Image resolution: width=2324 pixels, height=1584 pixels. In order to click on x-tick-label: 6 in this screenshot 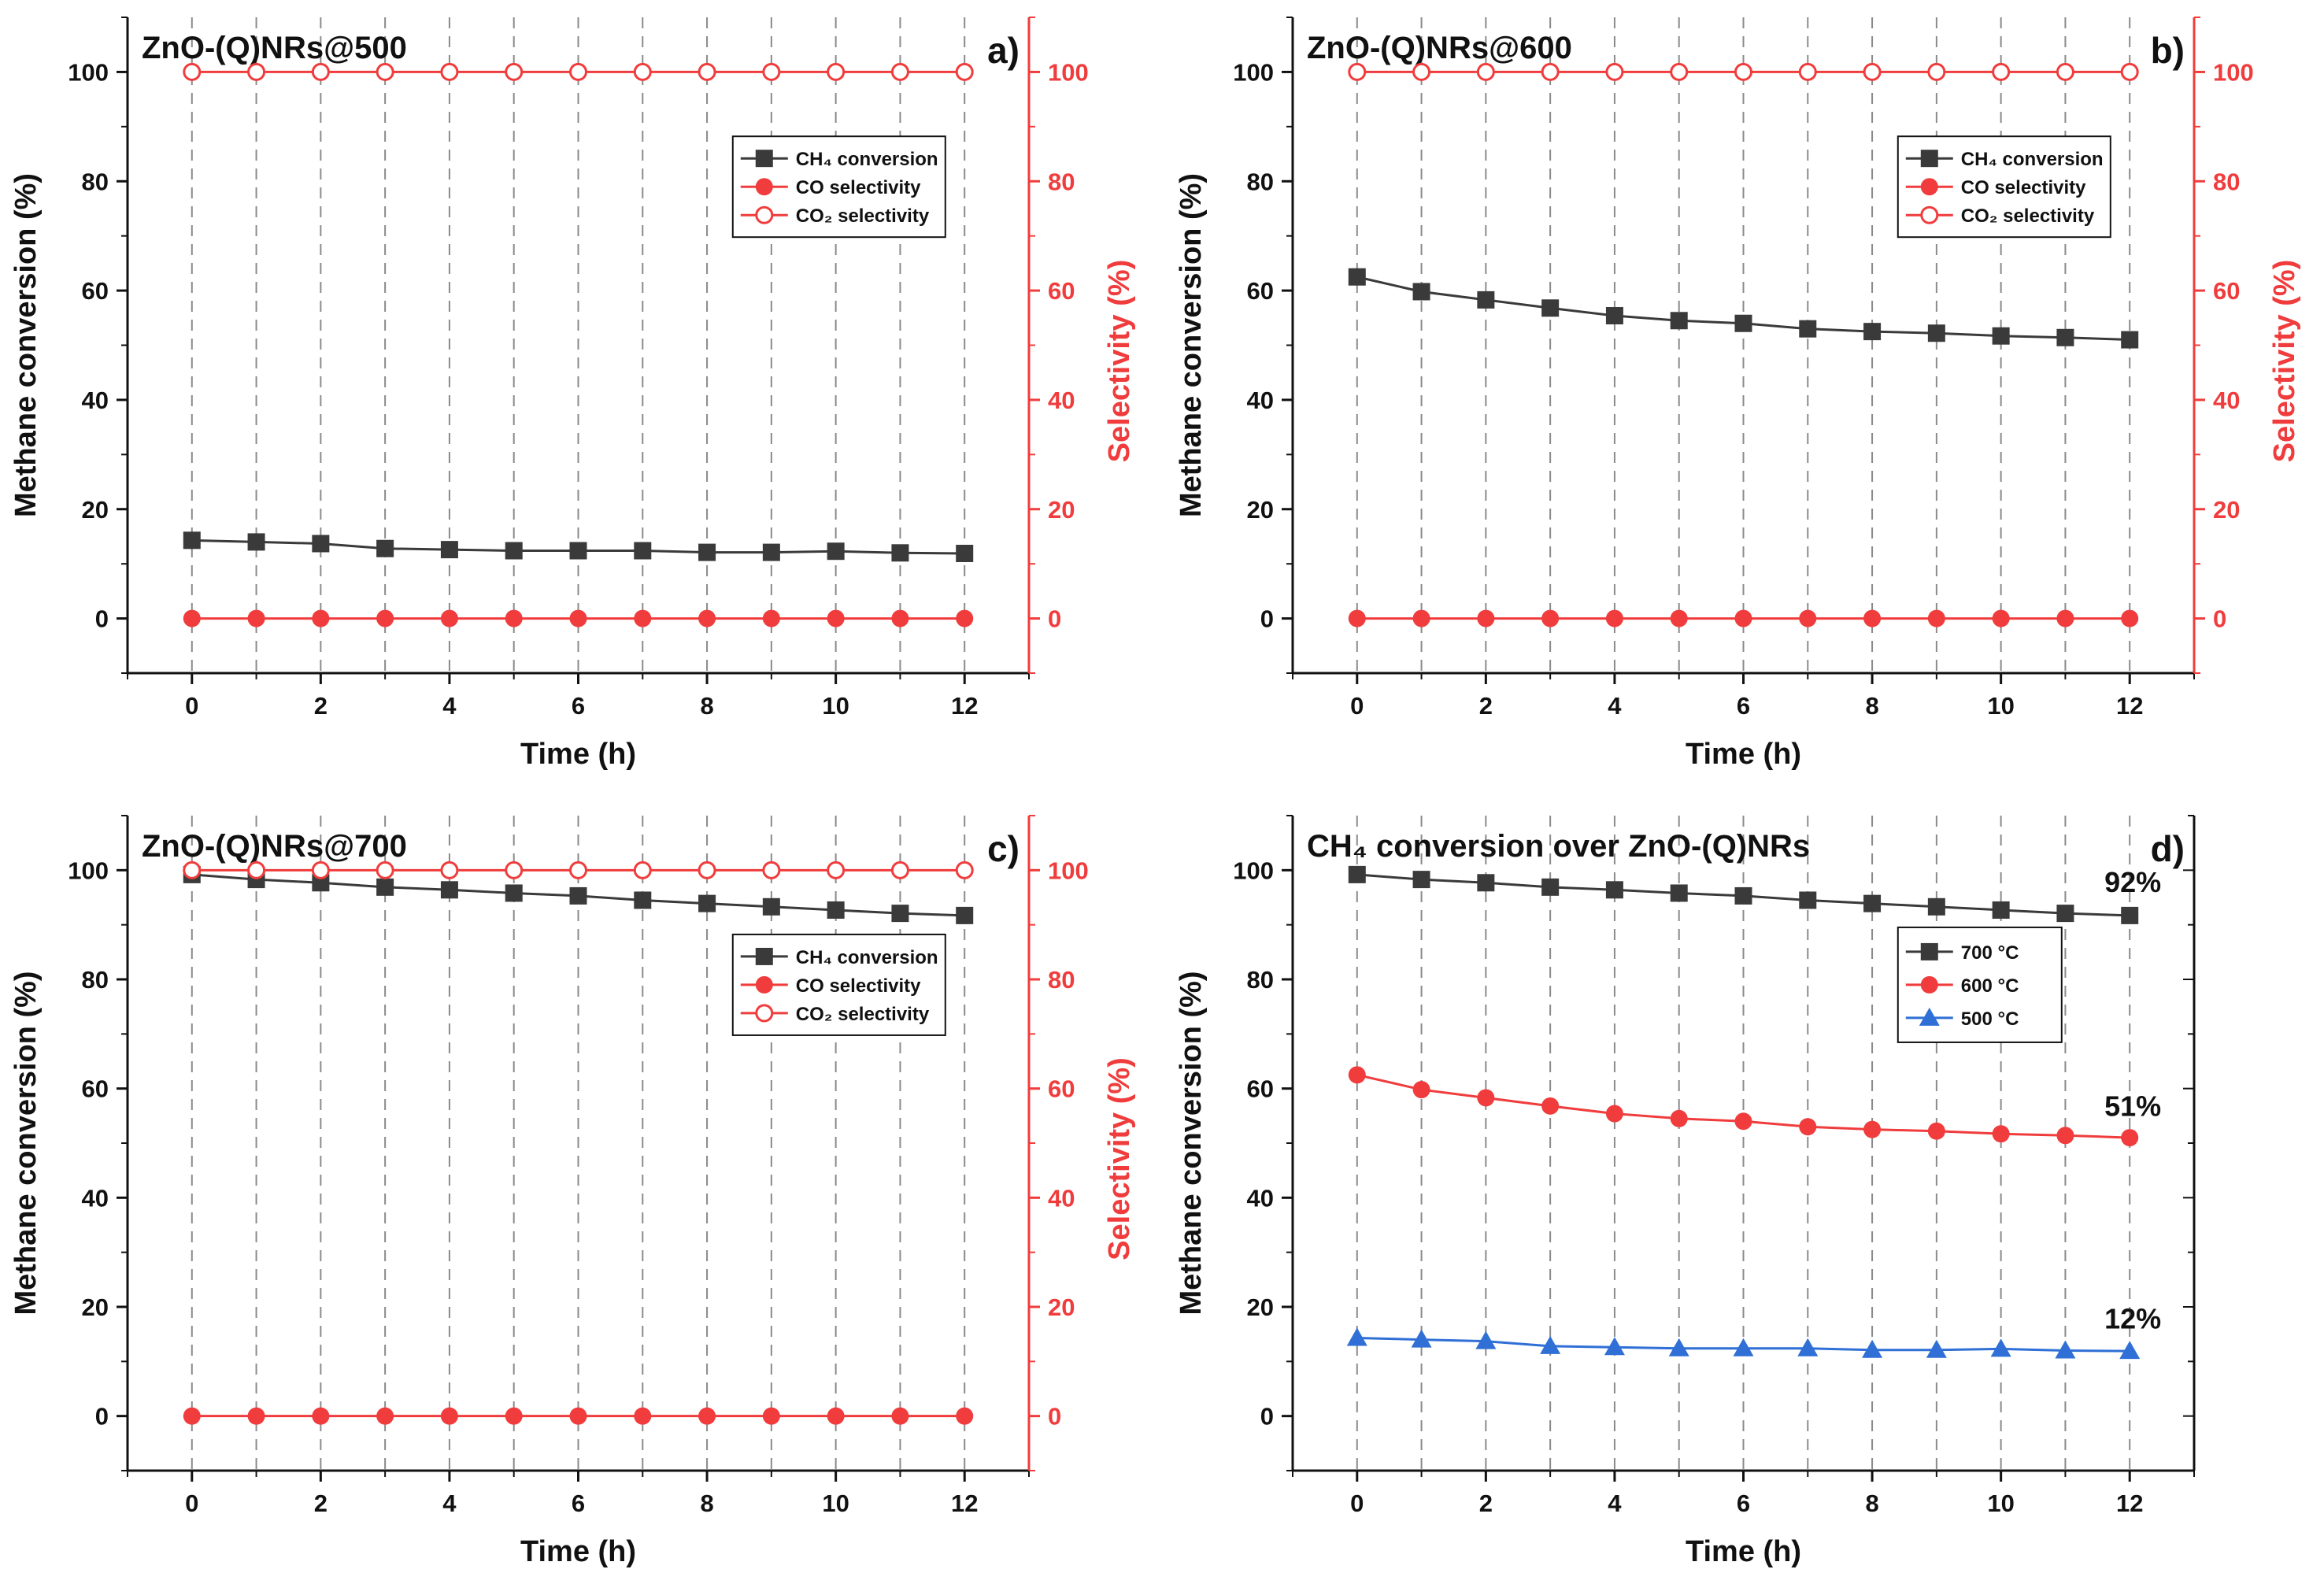, I will do `click(1743, 1503)`.